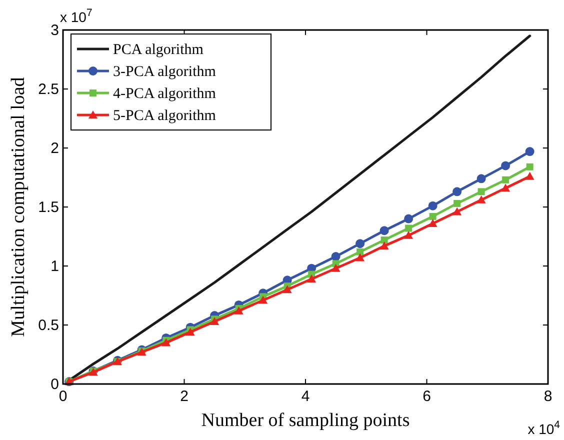  Describe the element at coordinates (54, 30) in the screenshot. I see `y-tick-label: 3` at that location.